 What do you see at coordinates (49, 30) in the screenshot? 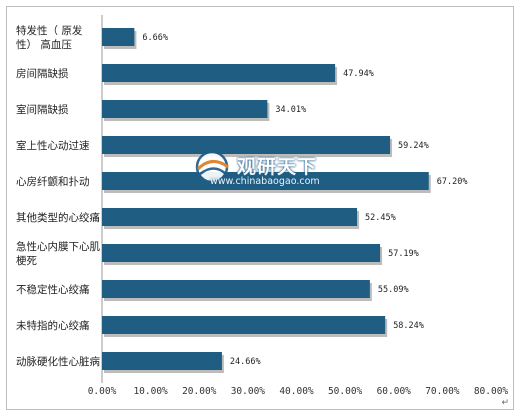
I see `category-label: 特发性（ 原发` at bounding box center [49, 30].